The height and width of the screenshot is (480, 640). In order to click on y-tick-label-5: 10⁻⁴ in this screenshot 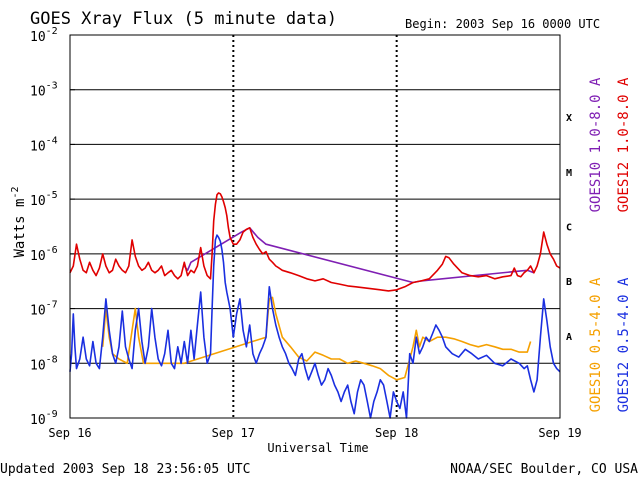, I will do `click(44, 144)`.